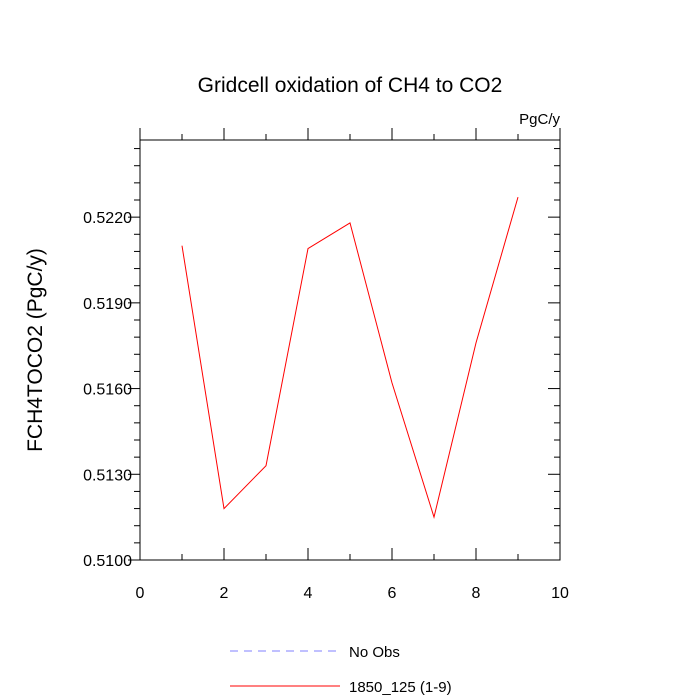 Image resolution: width=700 pixels, height=700 pixels. What do you see at coordinates (107, 561) in the screenshot?
I see `y-tick-label: 0.5100` at bounding box center [107, 561].